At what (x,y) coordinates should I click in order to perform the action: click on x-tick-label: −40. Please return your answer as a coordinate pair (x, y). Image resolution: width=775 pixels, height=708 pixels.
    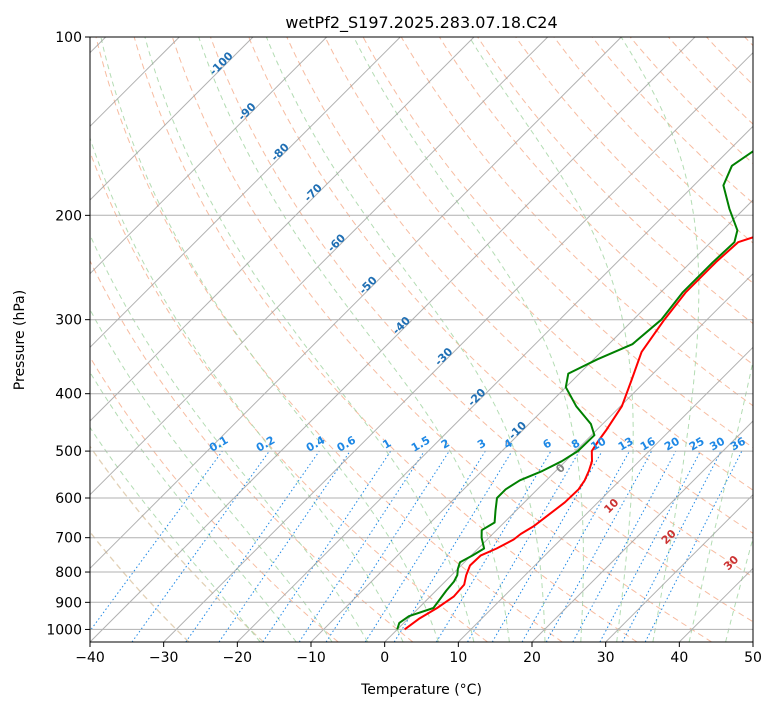
    Looking at the image, I should click on (90, 658).